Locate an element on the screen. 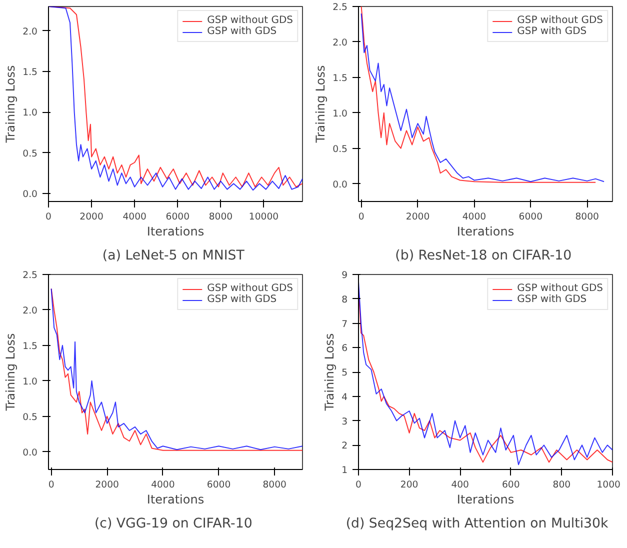 This screenshot has height=548, width=627. y-tick-label: 6 is located at coordinates (345, 348).